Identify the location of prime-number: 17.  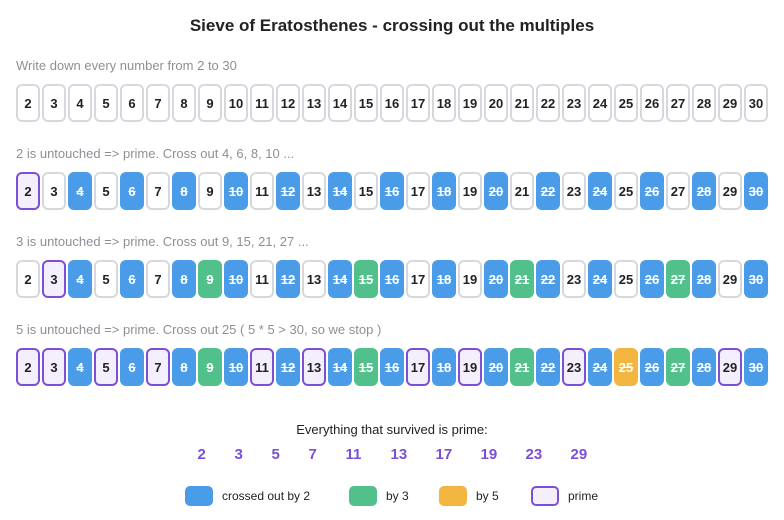
(444, 454).